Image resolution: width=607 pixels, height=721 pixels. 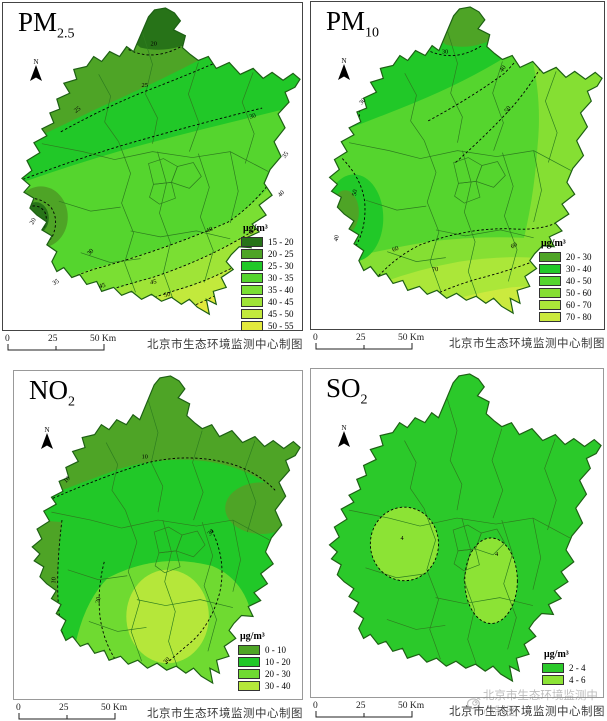 What do you see at coordinates (458, 342) in the screenshot?
I see `footer-pm10: 0 25 50 Km 北京市生态环境监测中心制图` at bounding box center [458, 342].